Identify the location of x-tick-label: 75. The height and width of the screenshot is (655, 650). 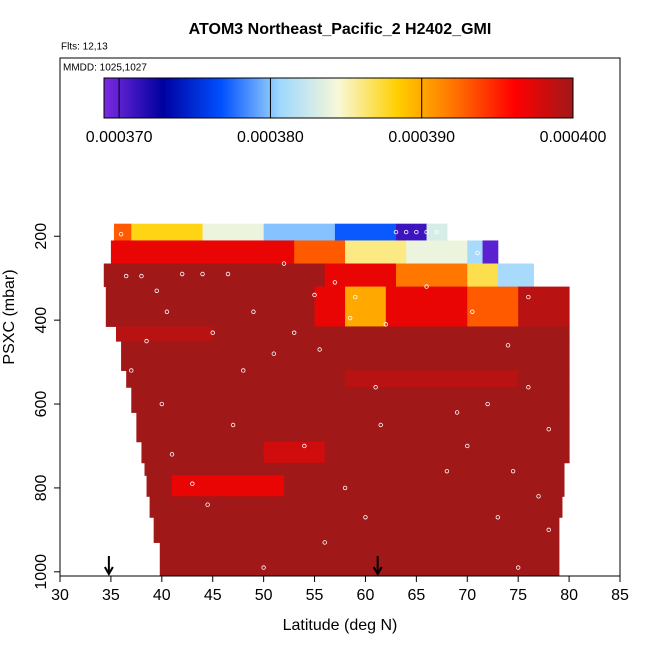
(518, 595).